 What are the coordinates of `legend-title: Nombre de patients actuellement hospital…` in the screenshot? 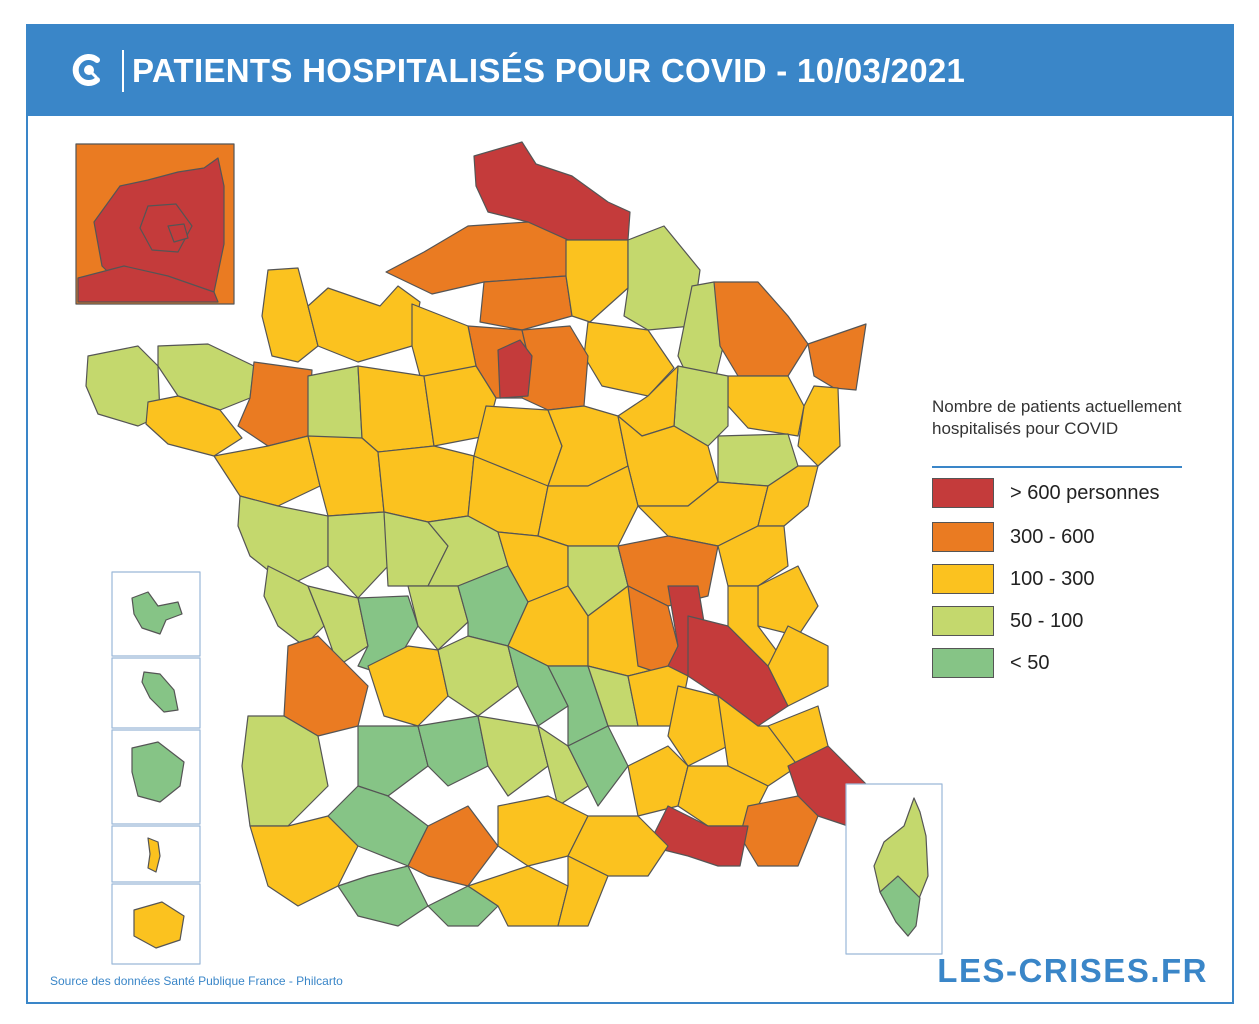 It's located at (1057, 417).